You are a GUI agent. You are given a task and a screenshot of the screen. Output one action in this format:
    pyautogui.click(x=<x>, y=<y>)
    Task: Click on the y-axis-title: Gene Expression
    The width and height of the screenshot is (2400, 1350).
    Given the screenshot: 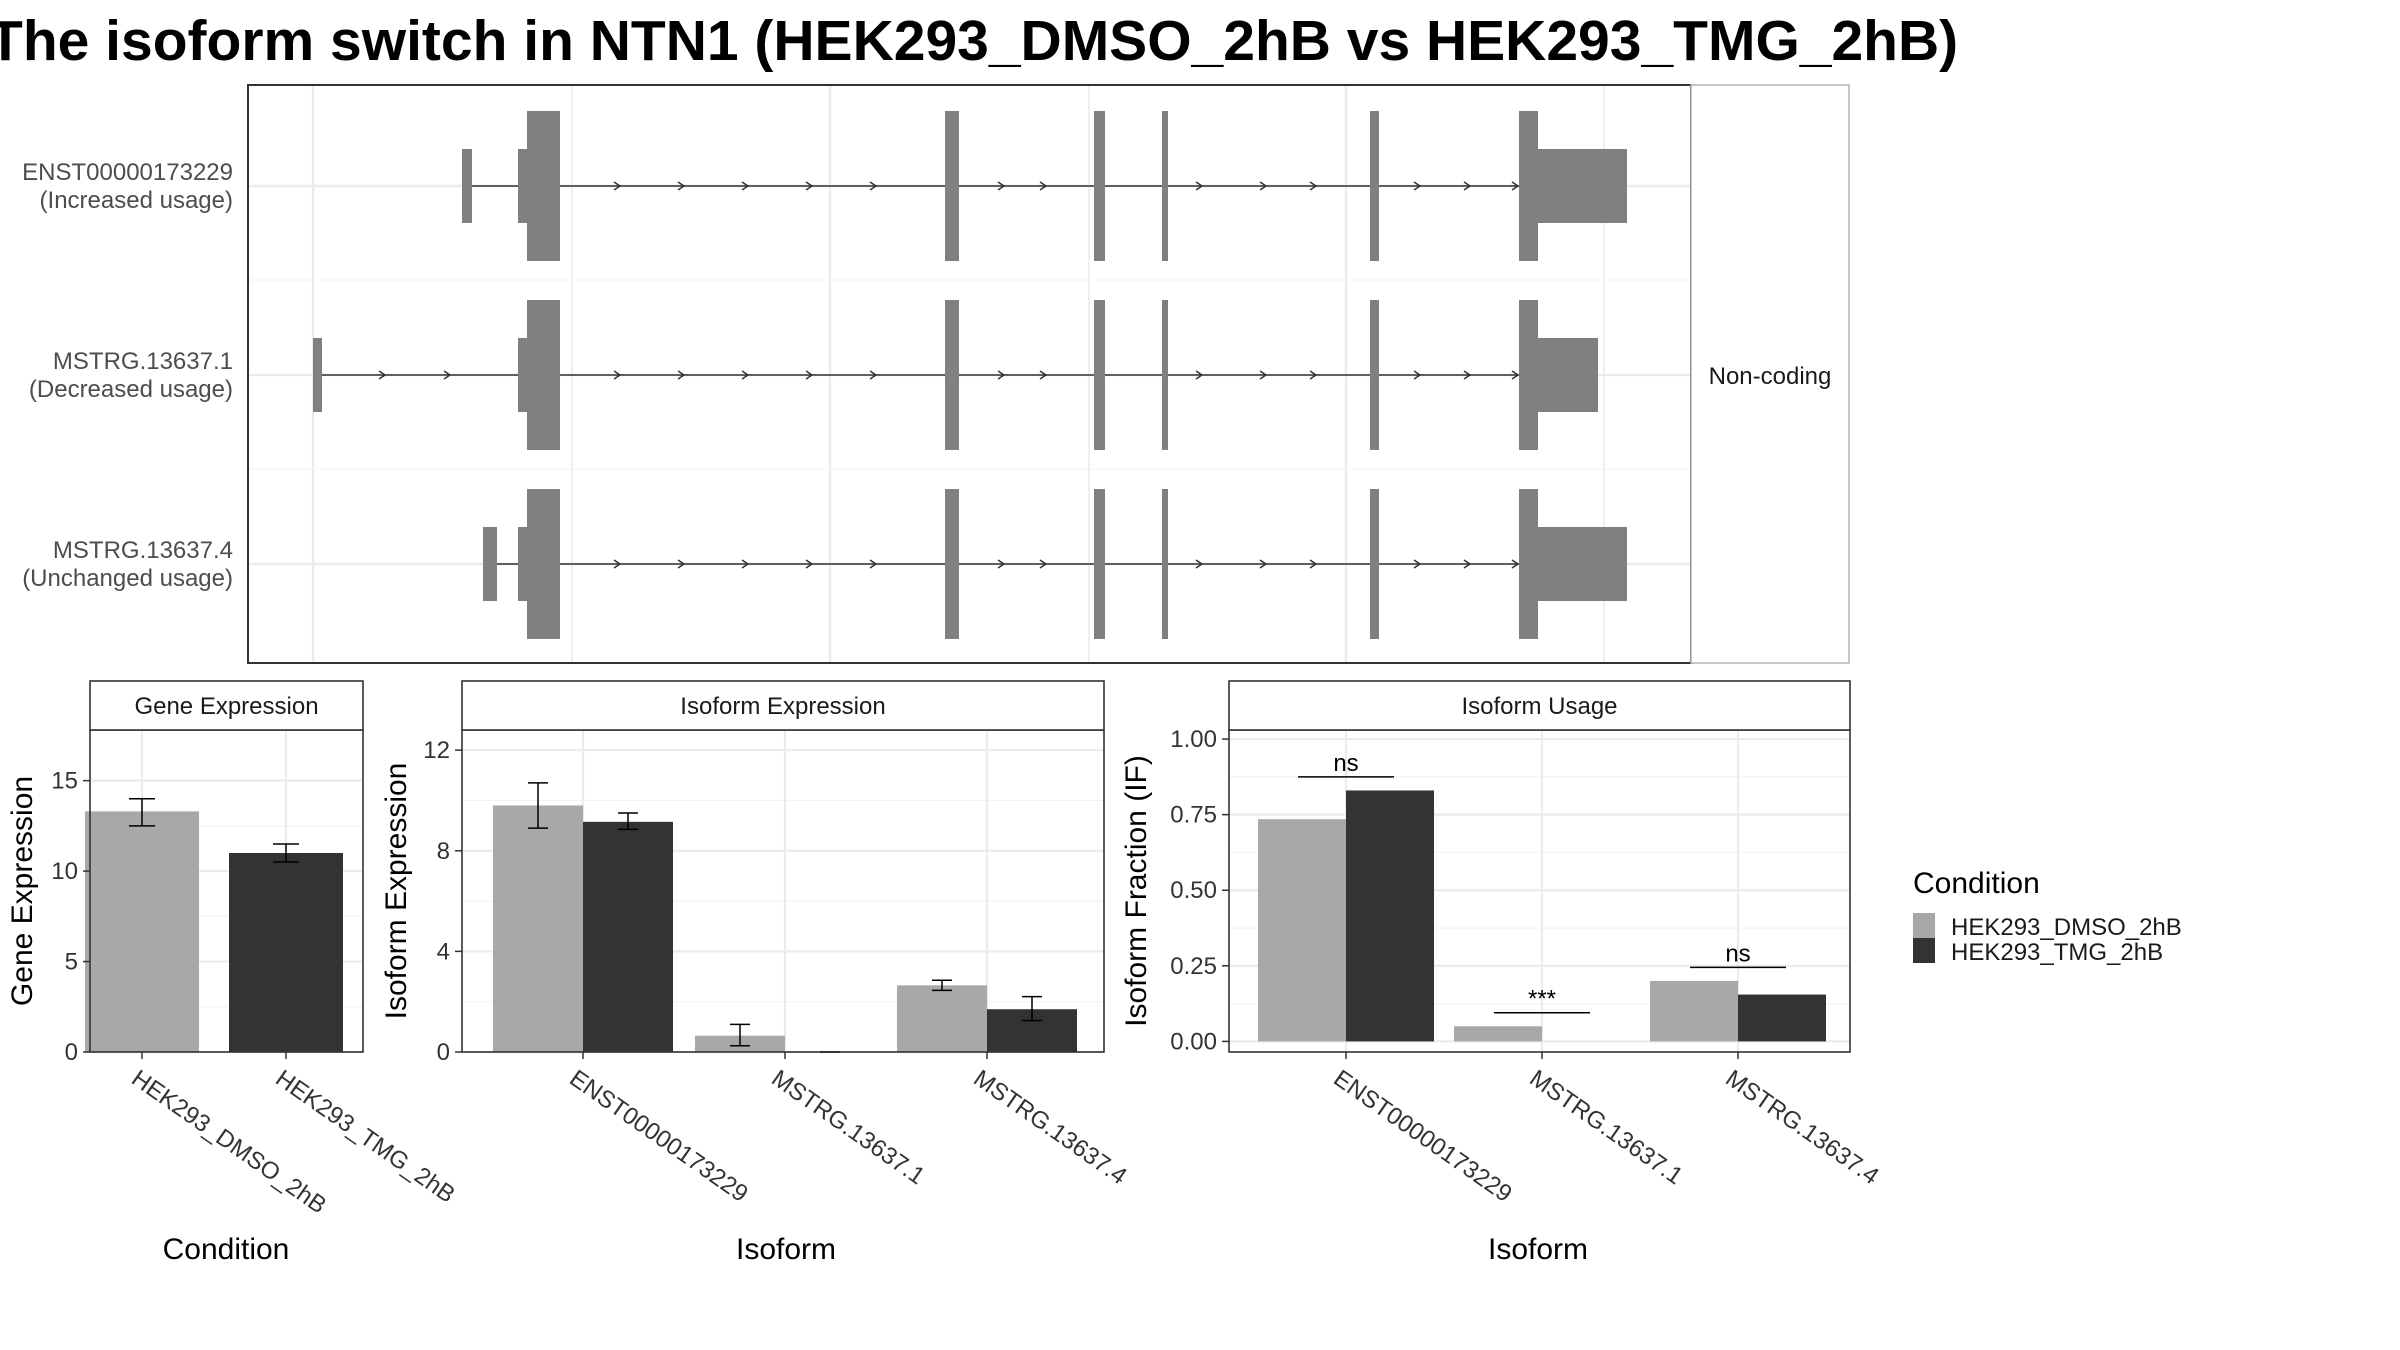 What is the action you would take?
    pyautogui.click(x=22, y=891)
    